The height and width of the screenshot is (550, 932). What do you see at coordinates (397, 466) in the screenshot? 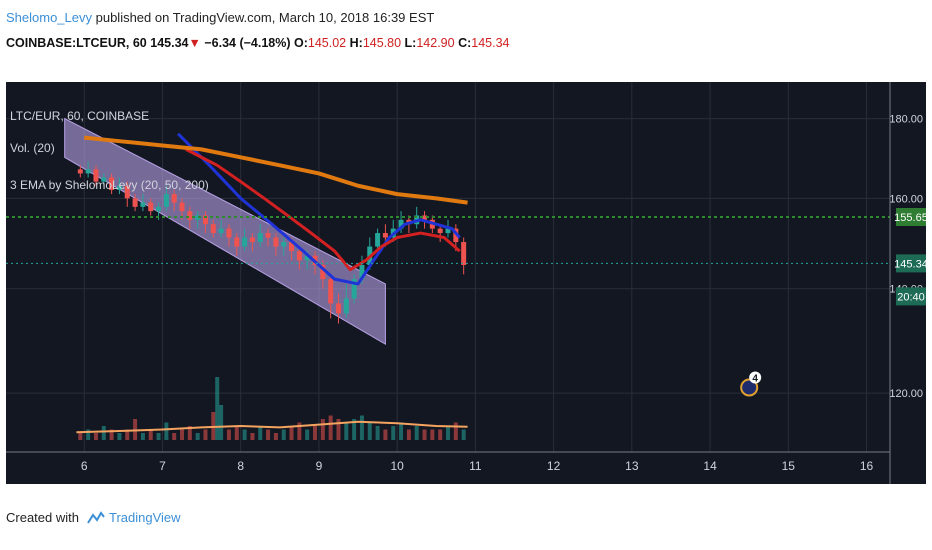
I see `x-tick-label: 10` at bounding box center [397, 466].